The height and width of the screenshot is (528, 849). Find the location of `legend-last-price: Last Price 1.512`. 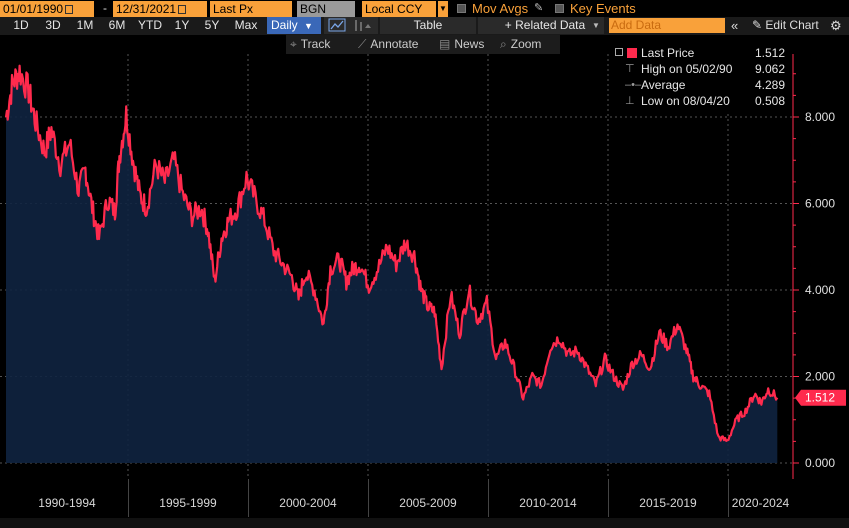

legend-last-price: Last Price 1.512 is located at coordinates (699, 53).